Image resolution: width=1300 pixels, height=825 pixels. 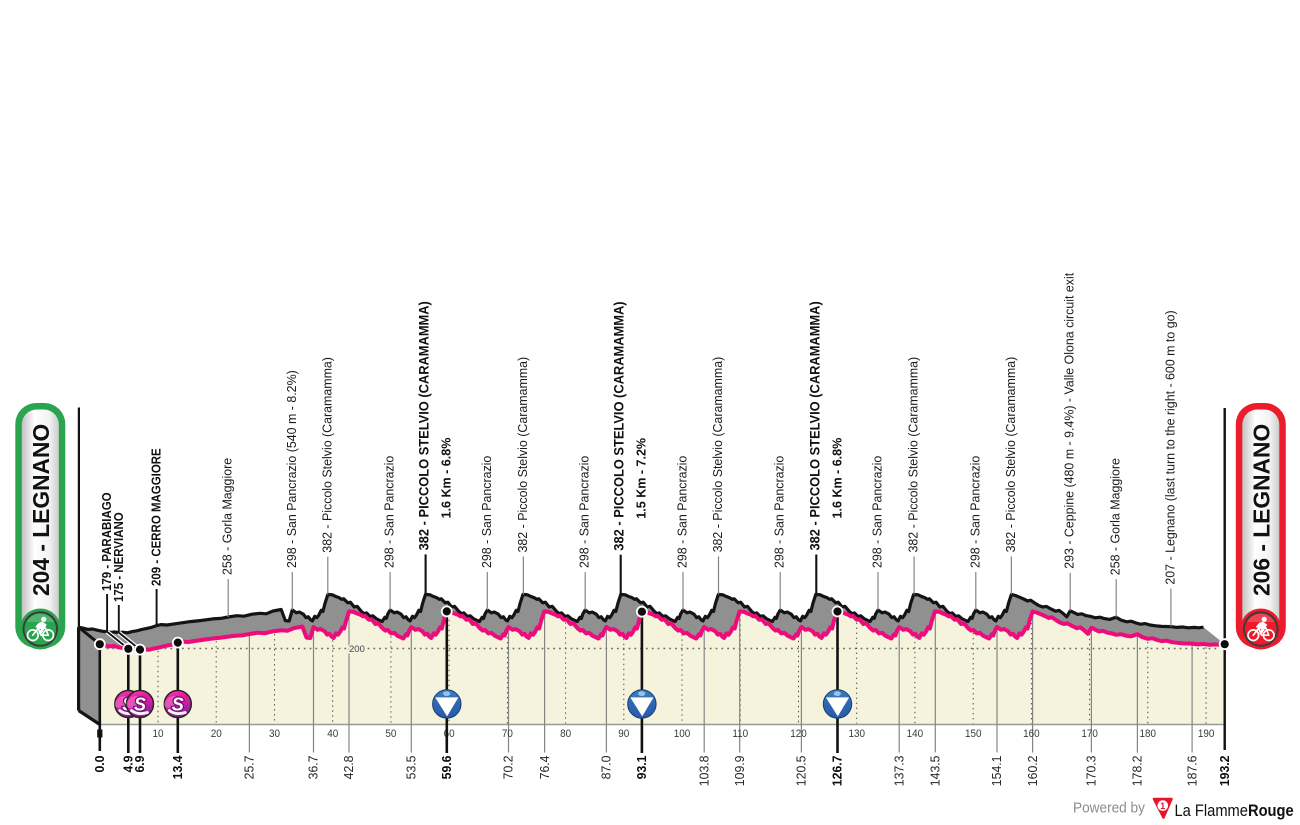 What do you see at coordinates (1091, 771) in the screenshot?
I see `svg-text: 170.3` at bounding box center [1091, 771].